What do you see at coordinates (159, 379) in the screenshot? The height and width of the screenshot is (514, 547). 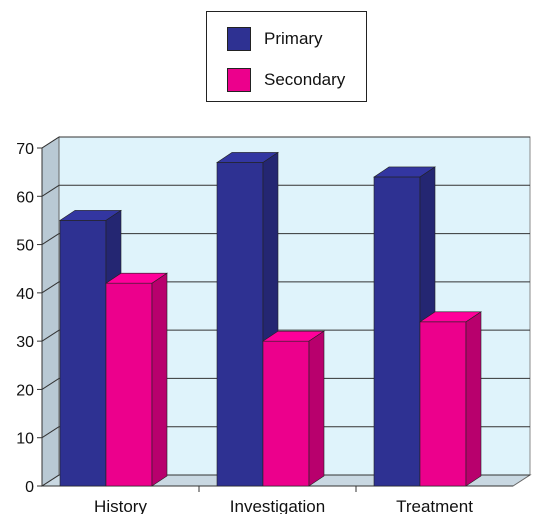 I see `bar-side-secondary-history` at bounding box center [159, 379].